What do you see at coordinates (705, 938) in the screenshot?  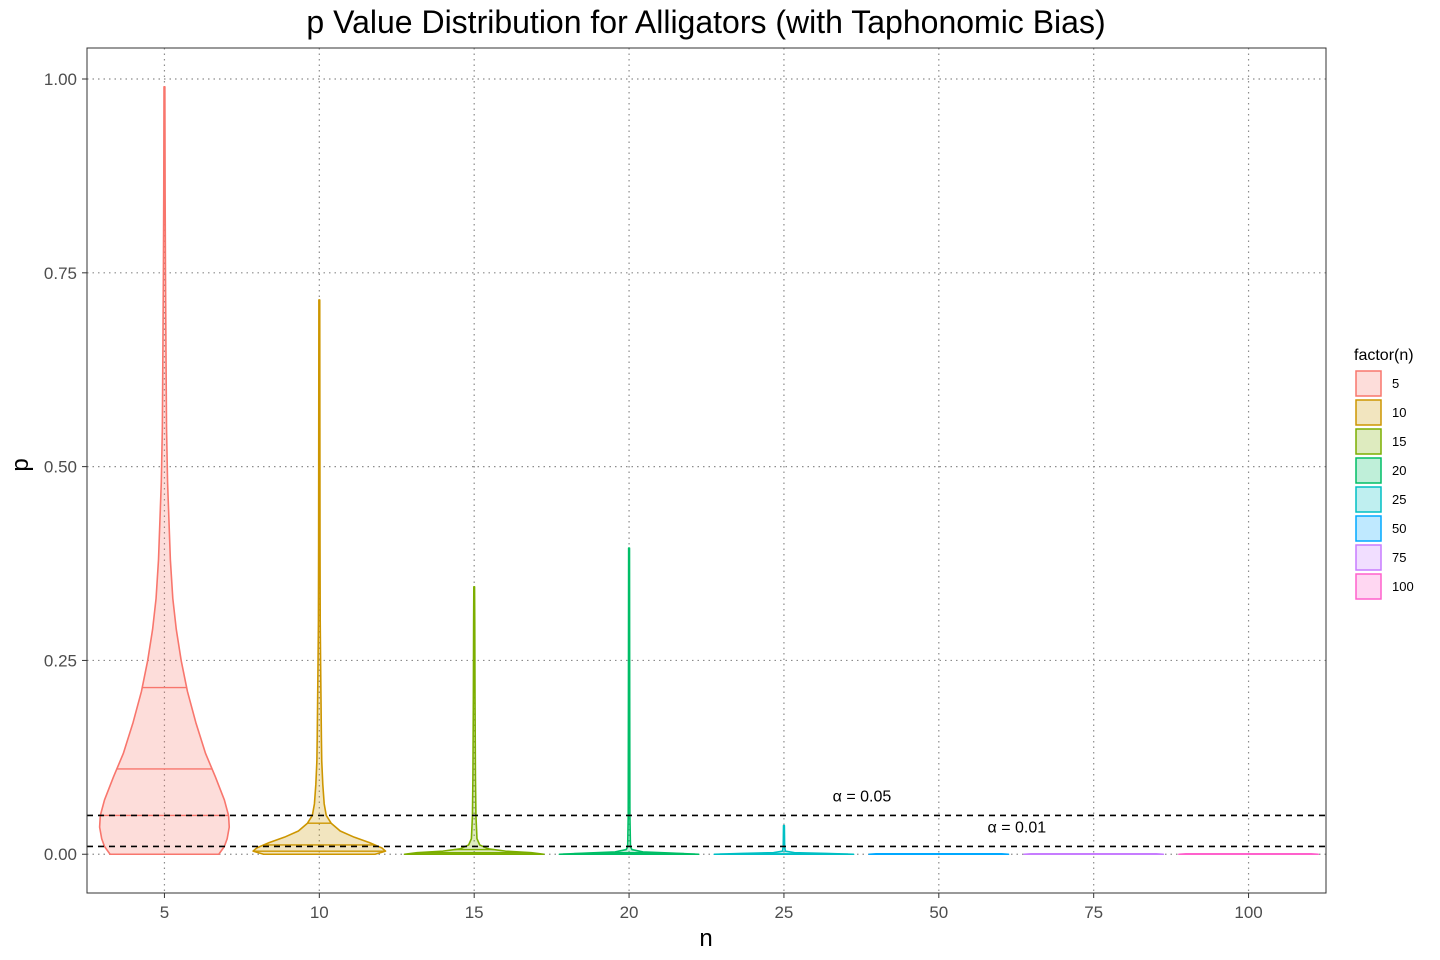 I see `x-axis-title: n` at bounding box center [705, 938].